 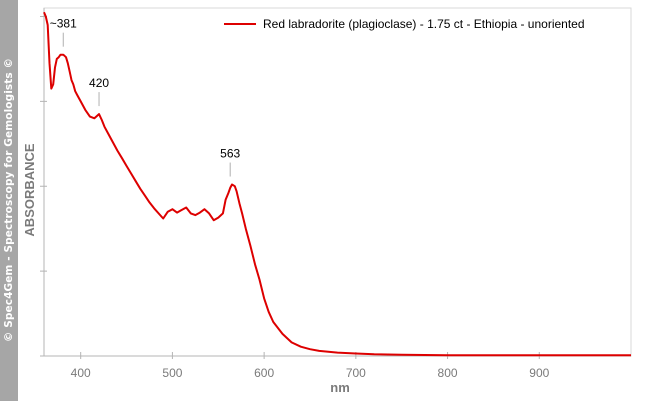 I want to click on y-axis-title: ABSORBANCE, so click(x=29, y=190).